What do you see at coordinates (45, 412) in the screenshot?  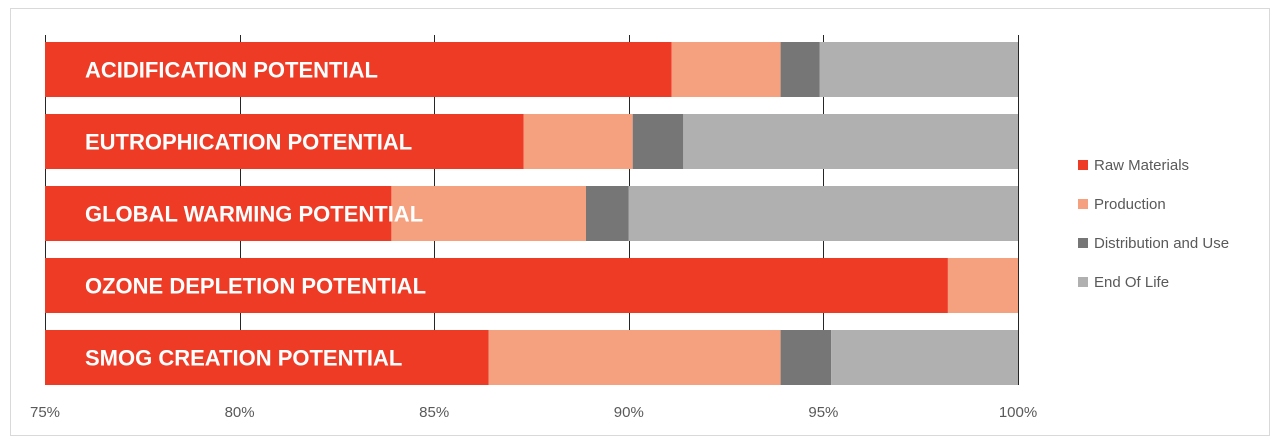 I see `x-tick-label: 75%` at bounding box center [45, 412].